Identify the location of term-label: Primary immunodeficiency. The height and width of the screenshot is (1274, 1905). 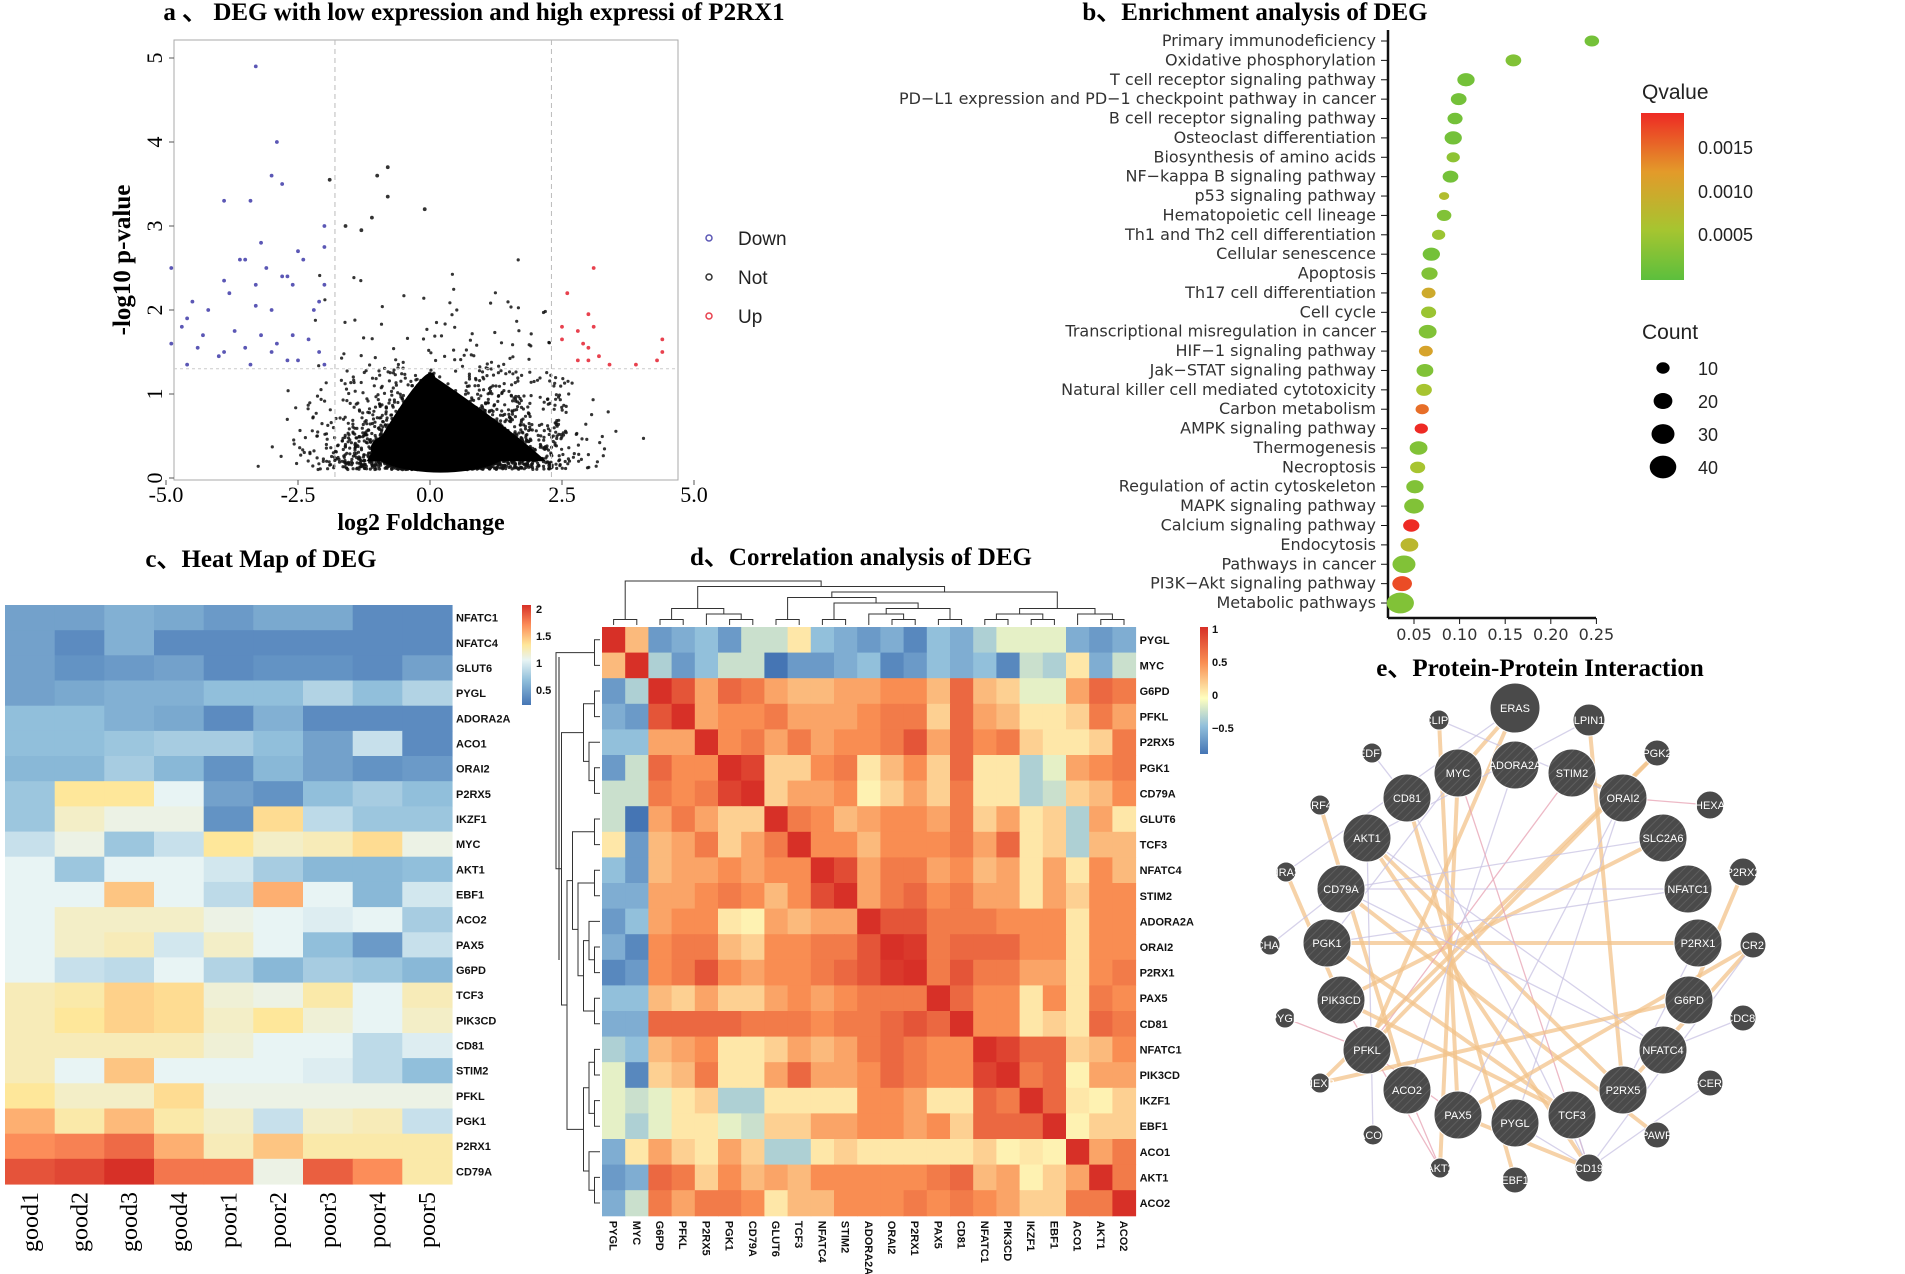
(1269, 40).